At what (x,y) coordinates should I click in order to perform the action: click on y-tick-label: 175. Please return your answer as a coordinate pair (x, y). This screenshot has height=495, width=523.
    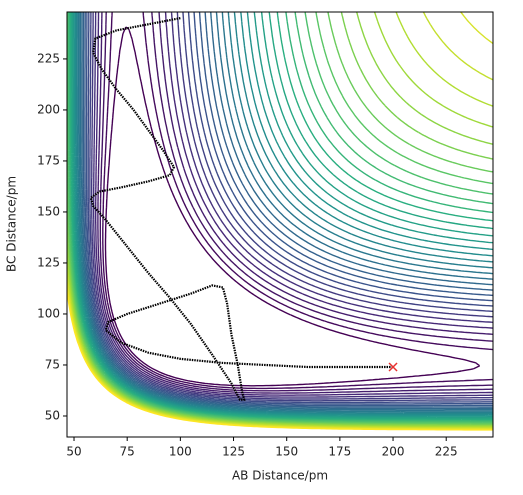
    Looking at the image, I should click on (48, 160).